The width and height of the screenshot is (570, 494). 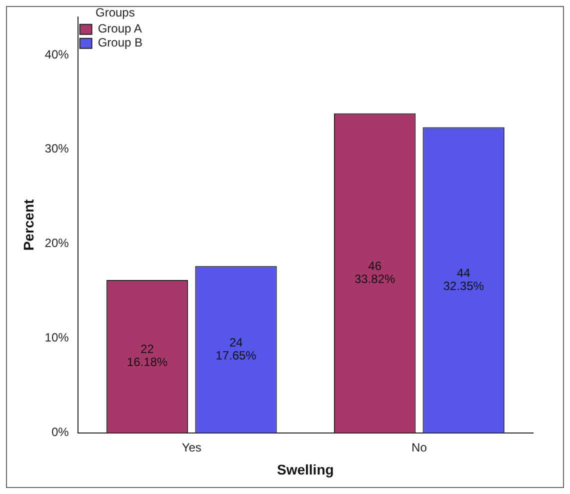 I want to click on y-tick-label: 20%, so click(x=57, y=243).